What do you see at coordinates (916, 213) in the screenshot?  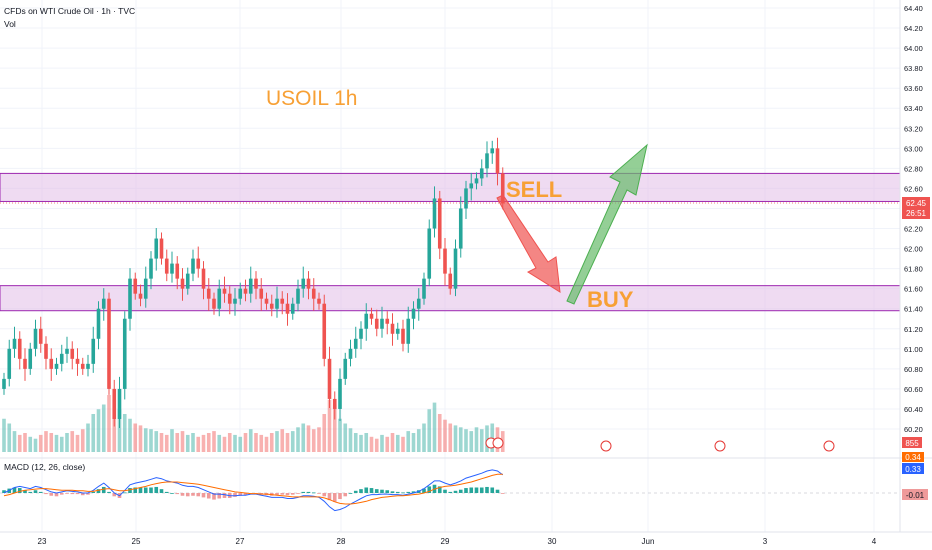 I see `bar-countdown: 26:51` at bounding box center [916, 213].